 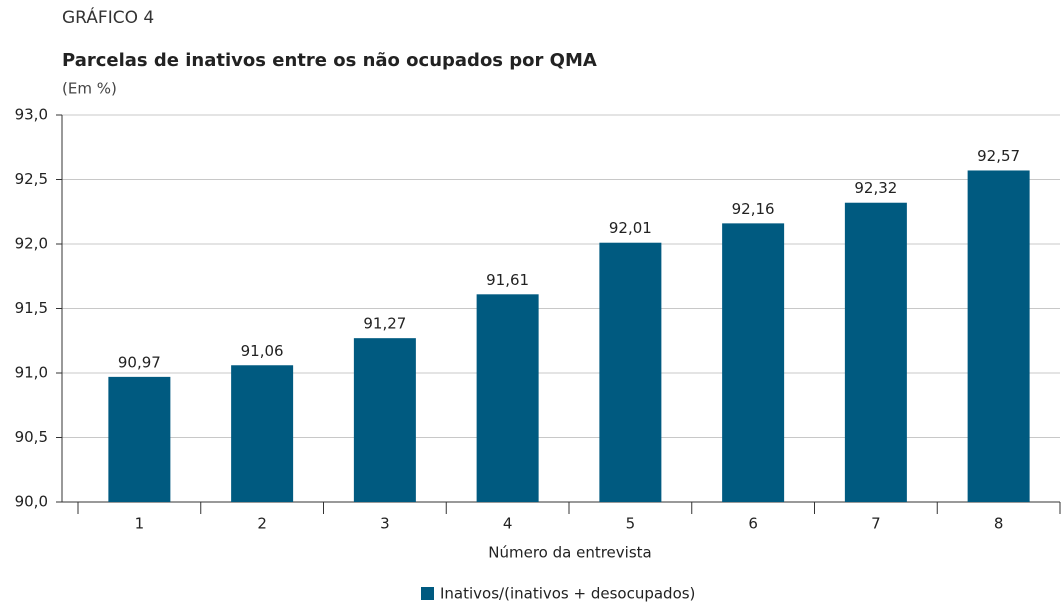 What do you see at coordinates (31, 437) in the screenshot?
I see `y-tick-label: 90,5` at bounding box center [31, 437].